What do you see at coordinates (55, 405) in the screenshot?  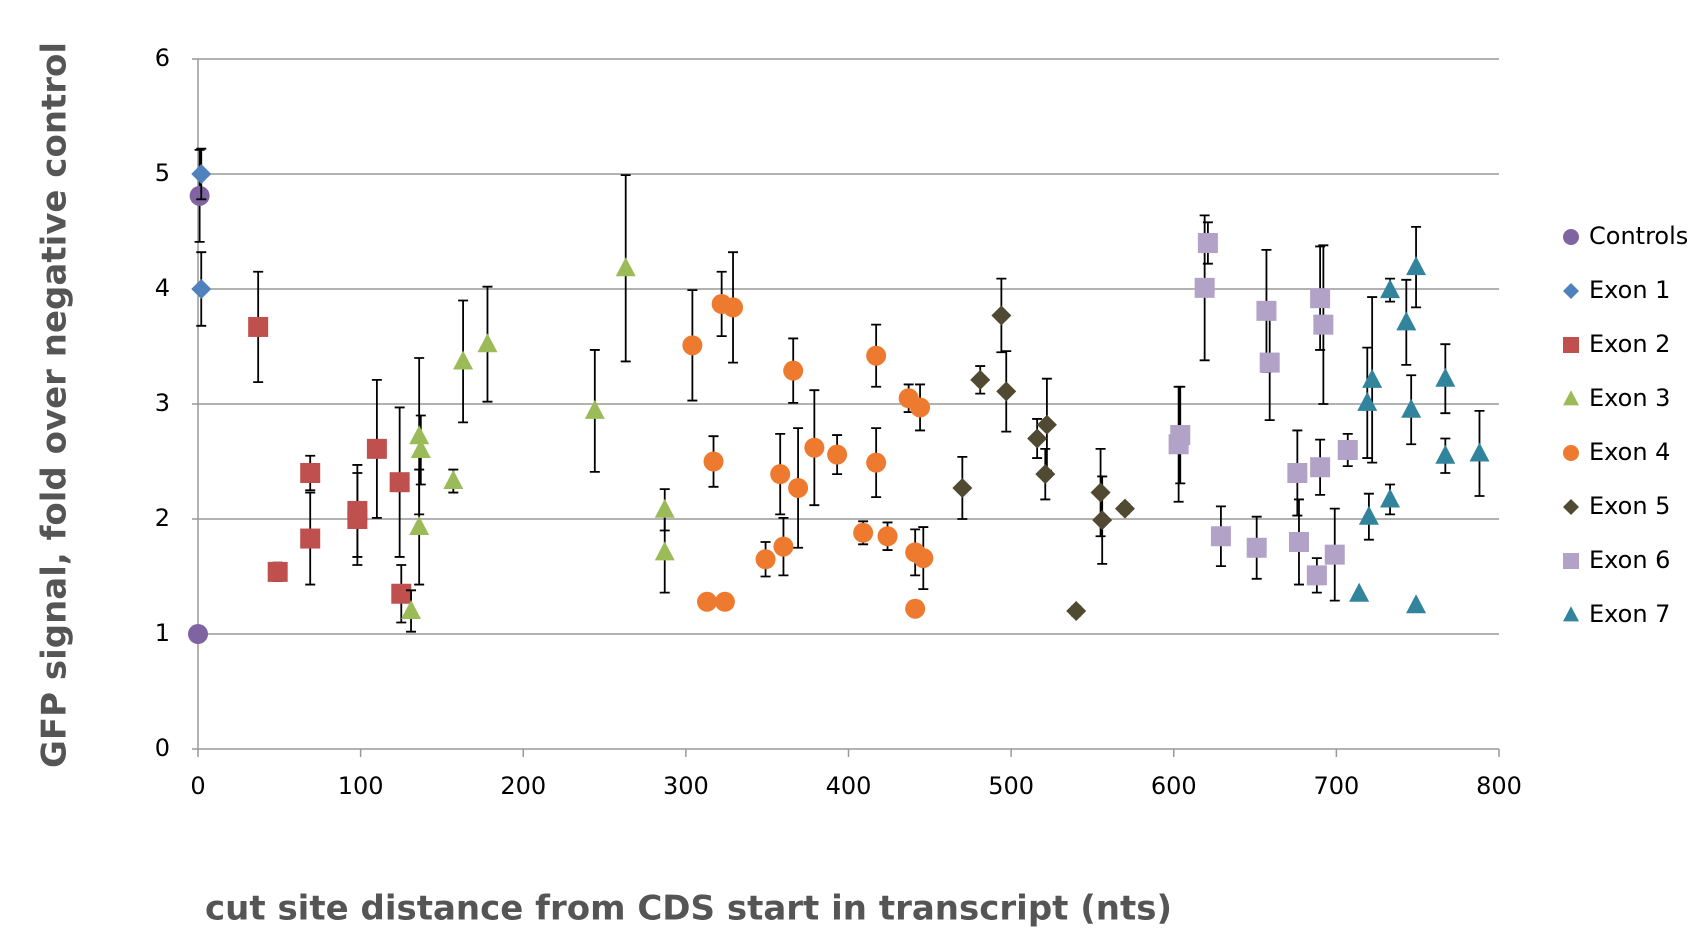 I see `y-axis-title: GFP signal, fold over negative control` at bounding box center [55, 405].